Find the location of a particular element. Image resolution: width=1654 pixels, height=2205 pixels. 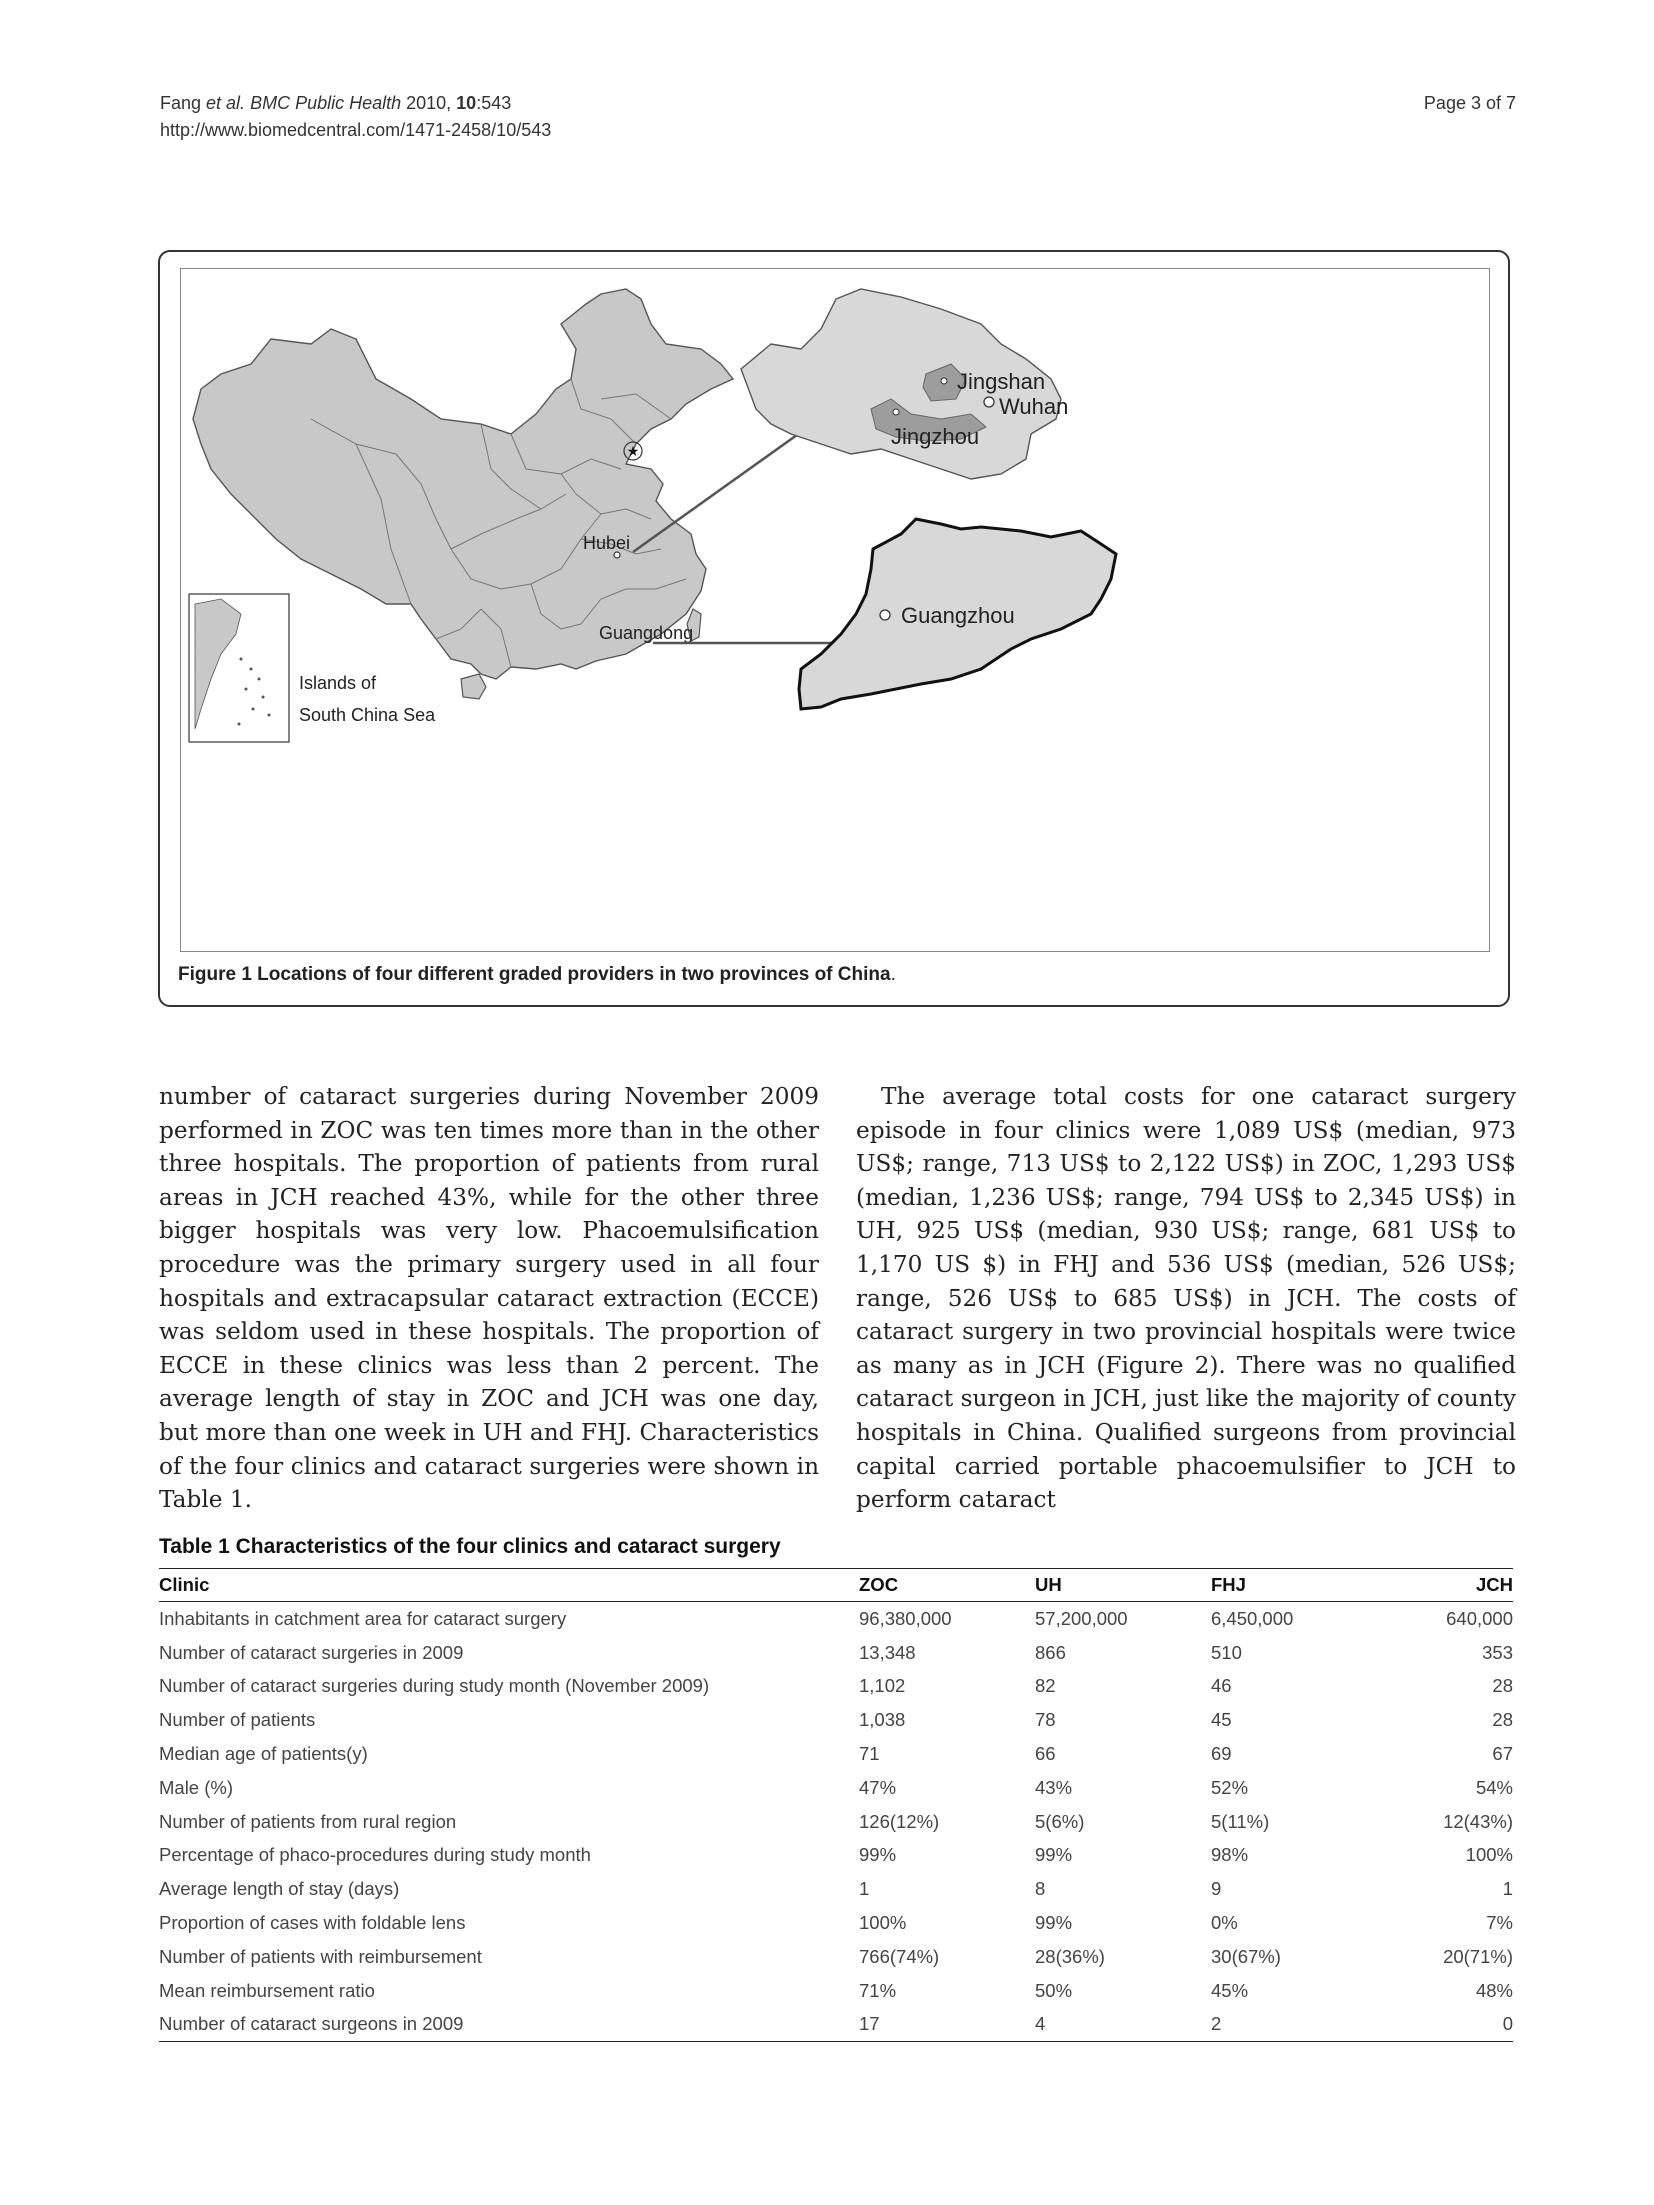

figure-caption-end: . is located at coordinates (893, 974).